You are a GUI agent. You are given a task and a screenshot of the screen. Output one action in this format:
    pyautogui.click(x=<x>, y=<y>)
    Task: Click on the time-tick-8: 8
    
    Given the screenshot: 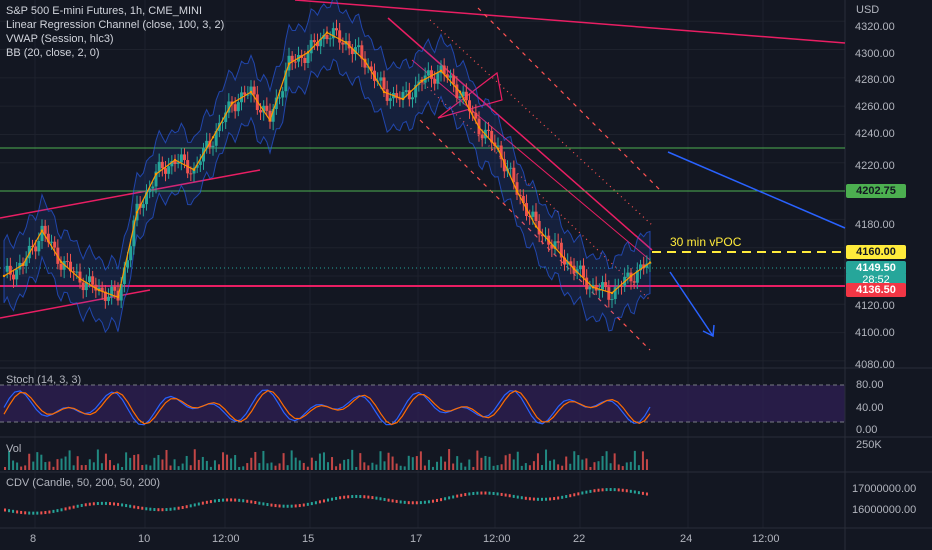 What is the action you would take?
    pyautogui.click(x=33, y=539)
    